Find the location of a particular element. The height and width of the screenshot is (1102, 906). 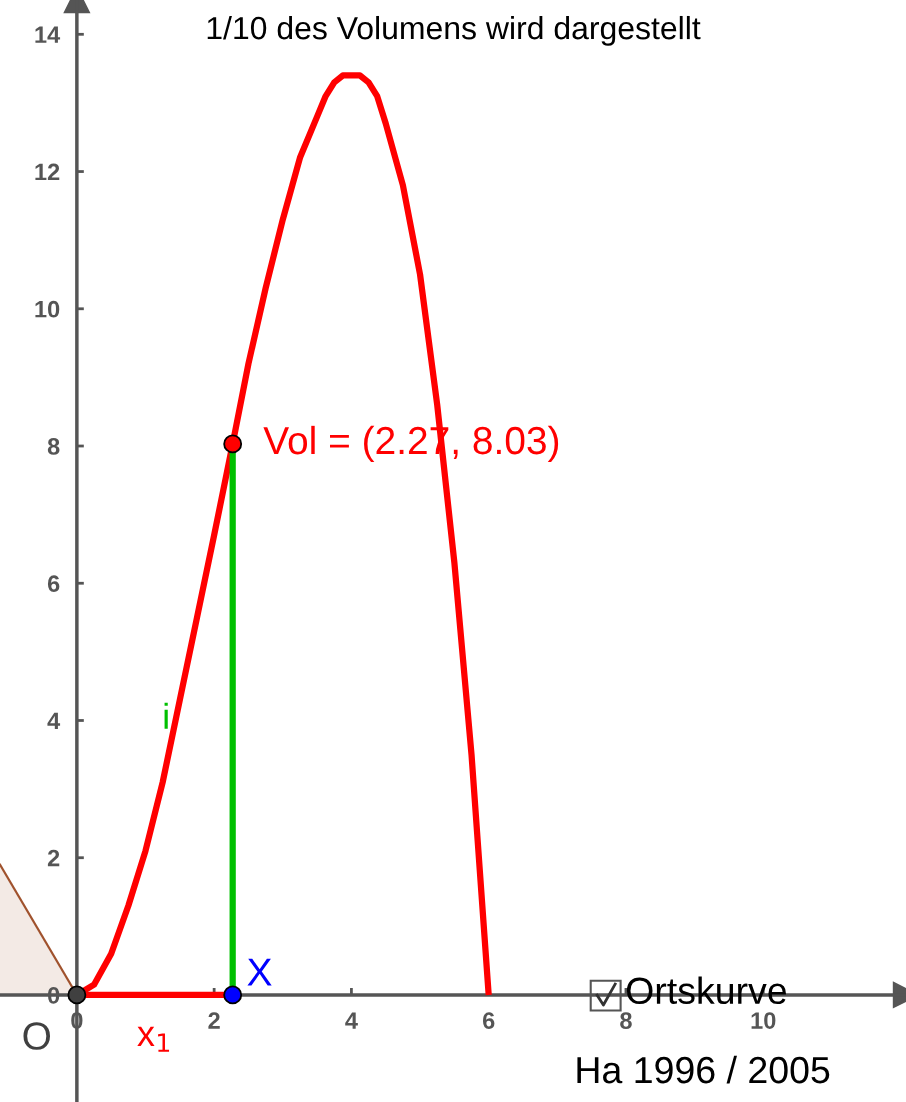

x-tick-label: 2 is located at coordinates (214, 1020).